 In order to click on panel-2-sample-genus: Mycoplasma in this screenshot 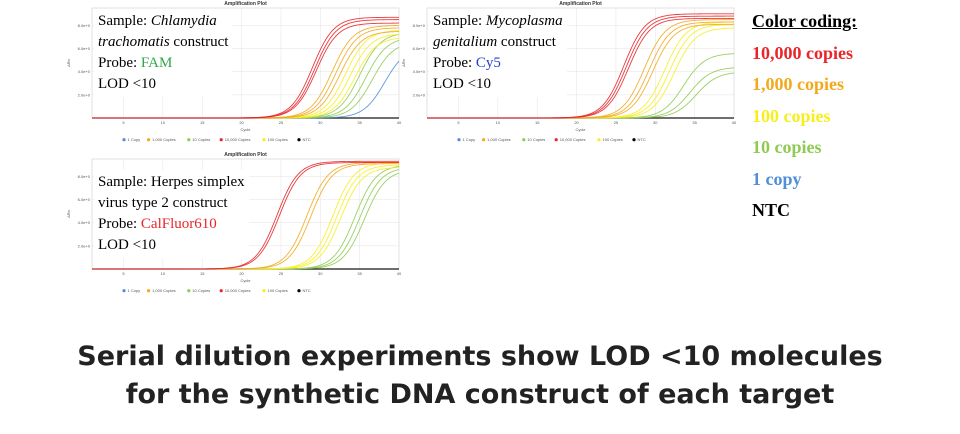, I will do `click(524, 21)`.